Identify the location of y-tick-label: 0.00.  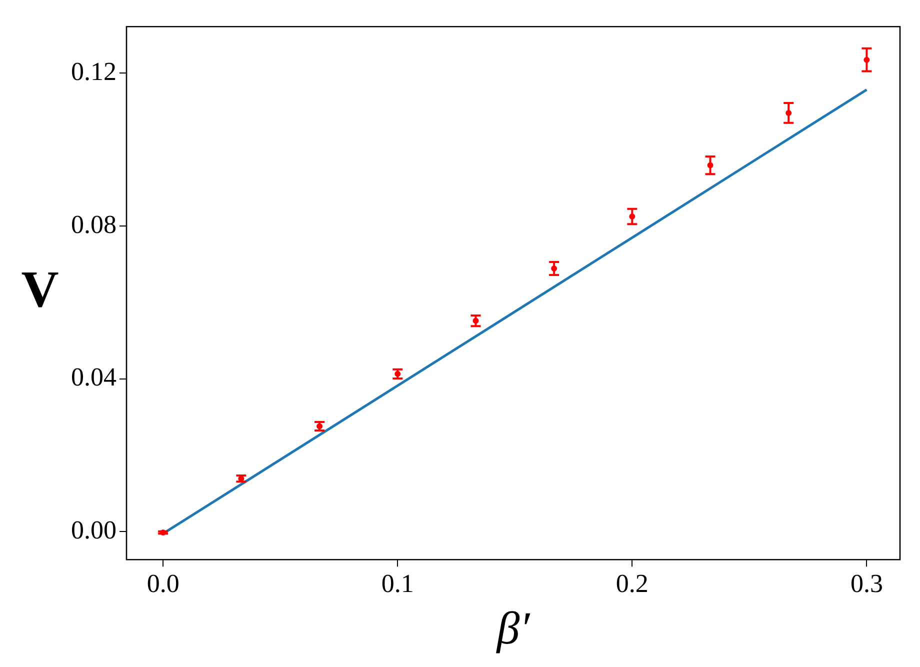
(93, 530).